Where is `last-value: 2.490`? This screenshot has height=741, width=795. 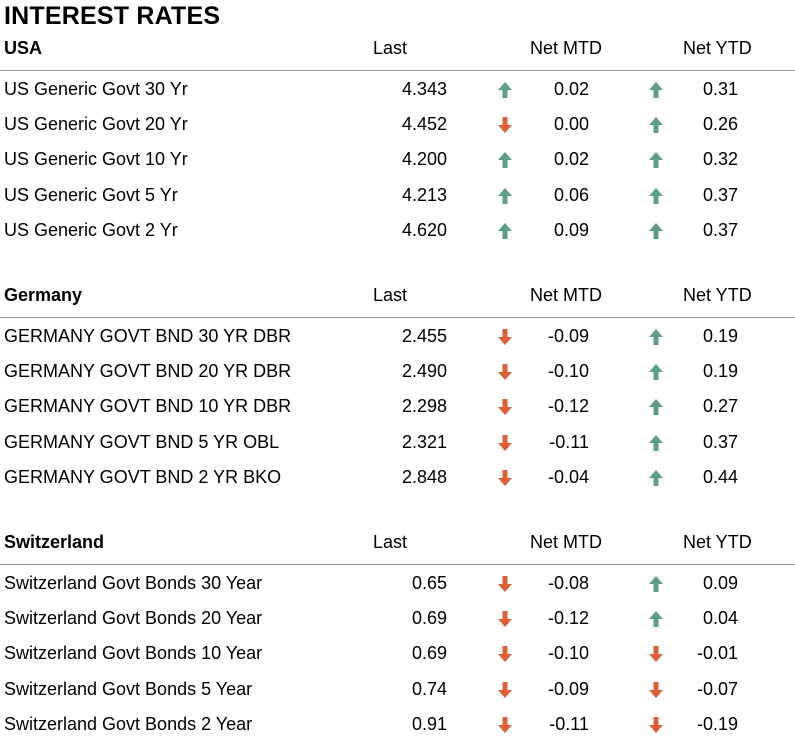
last-value: 2.490 is located at coordinates (424, 371).